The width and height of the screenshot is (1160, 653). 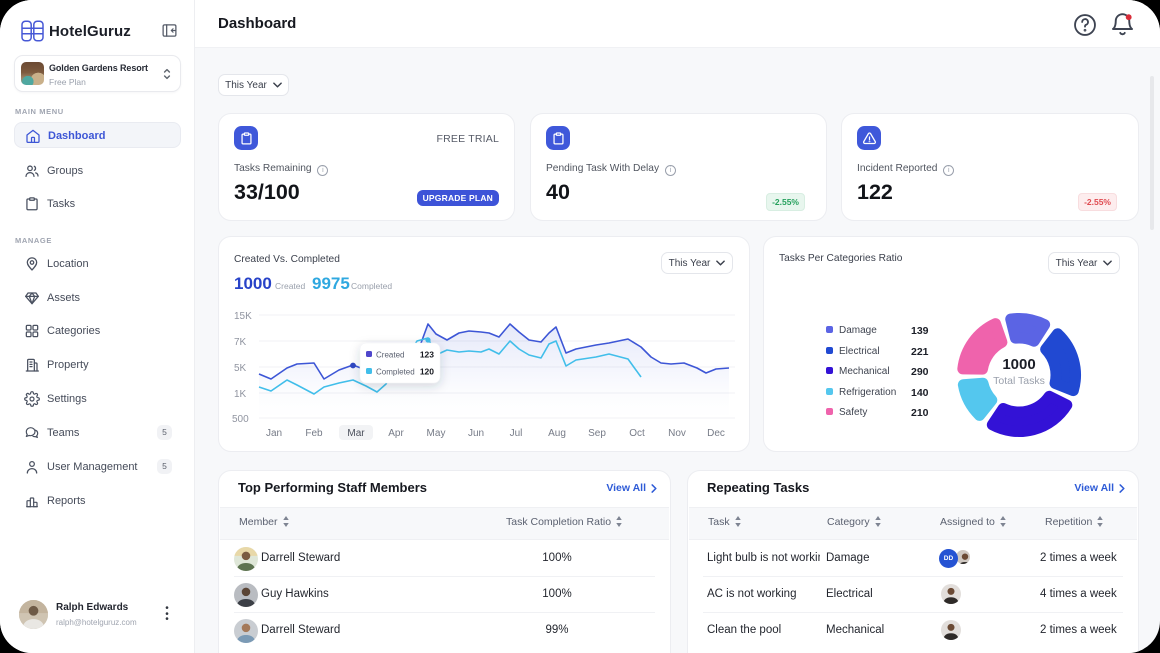 I want to click on svg-text: Dec, so click(x=716, y=433).